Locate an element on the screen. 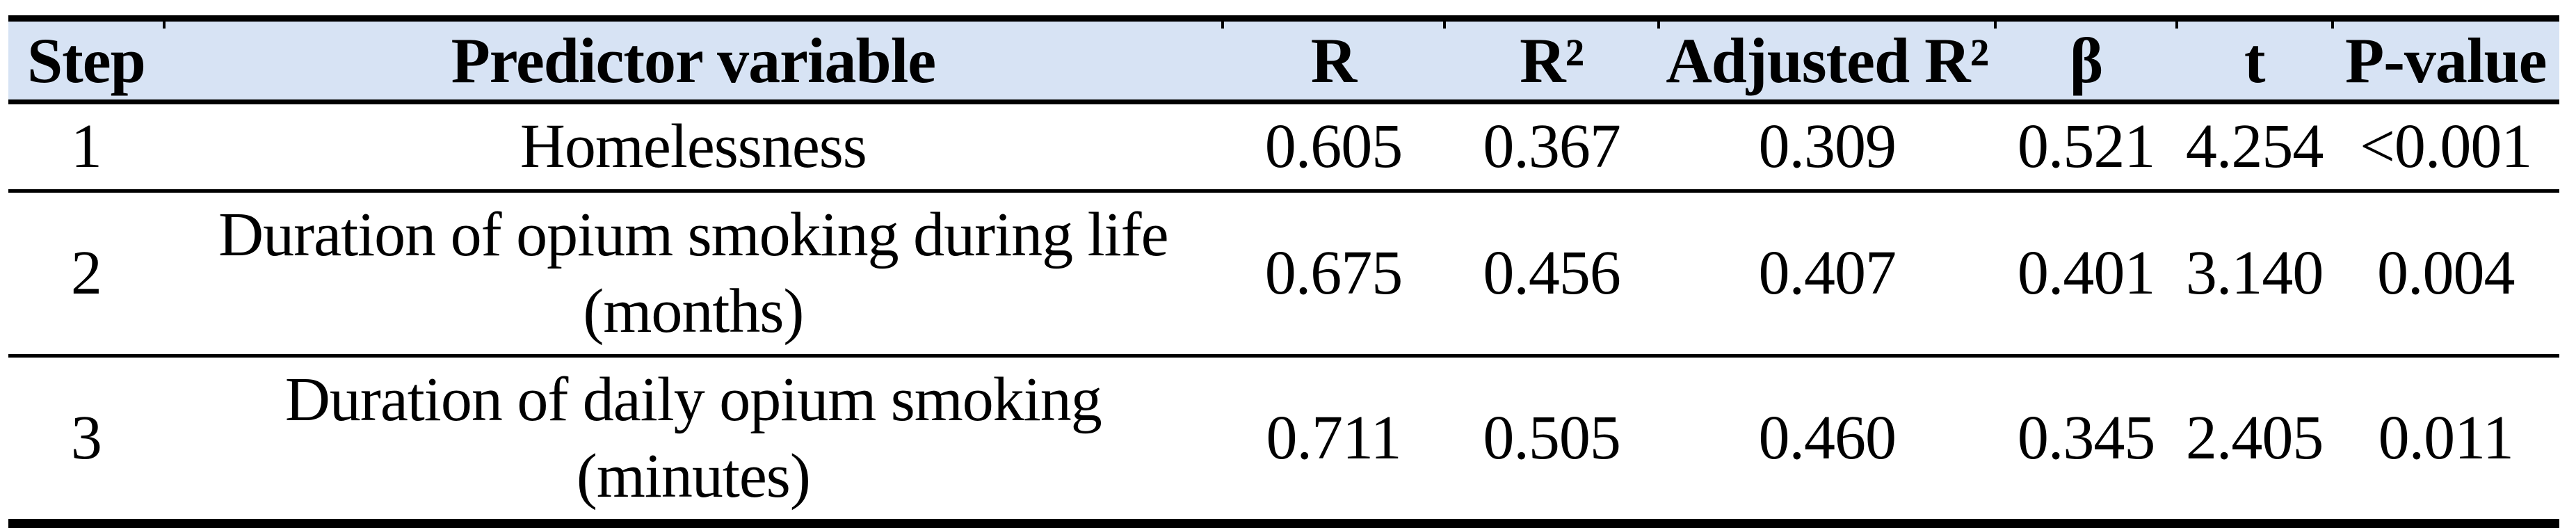  cell-t: 4.254 is located at coordinates (2255, 147).